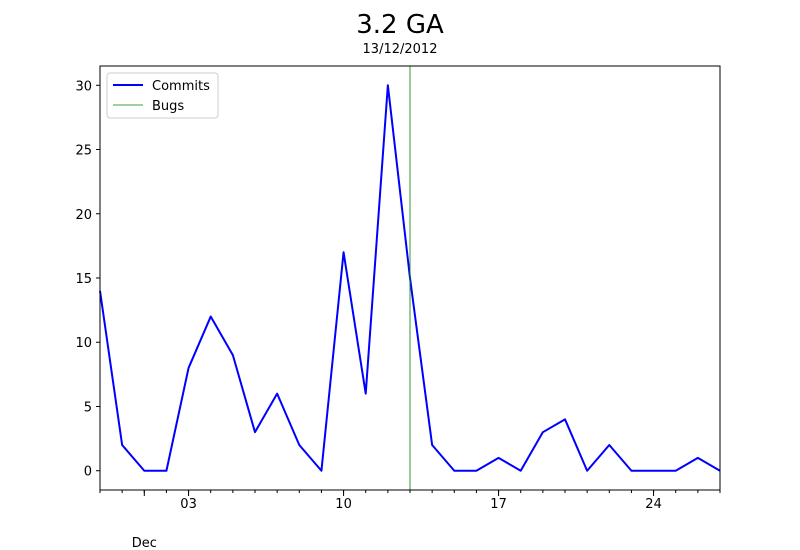 Image resolution: width=800 pixels, height=550 pixels. What do you see at coordinates (343, 504) in the screenshot?
I see `x-tick-label-10: 10` at bounding box center [343, 504].